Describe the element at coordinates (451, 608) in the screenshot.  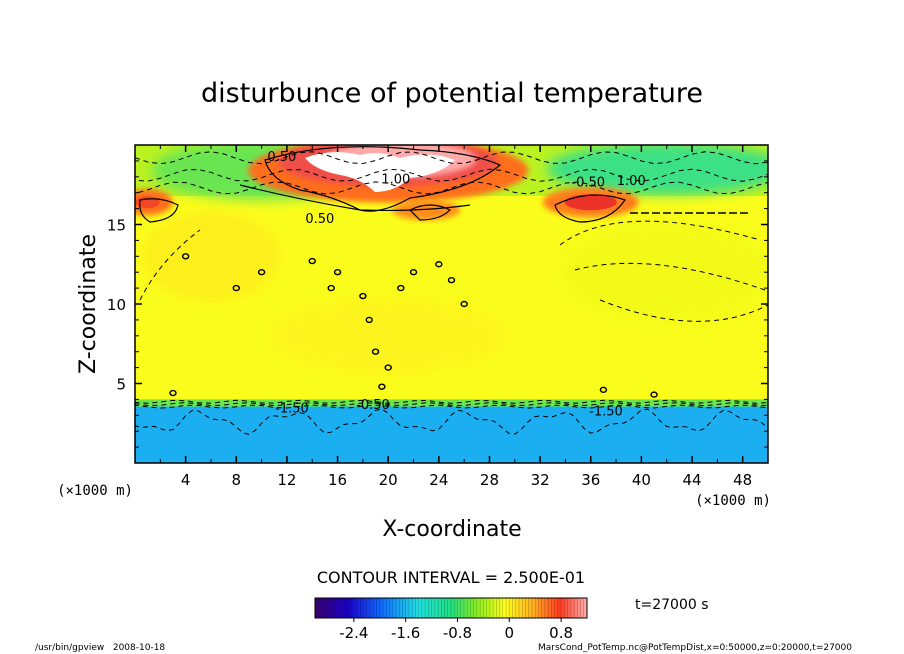
I see `colorbar-stripes` at that location.